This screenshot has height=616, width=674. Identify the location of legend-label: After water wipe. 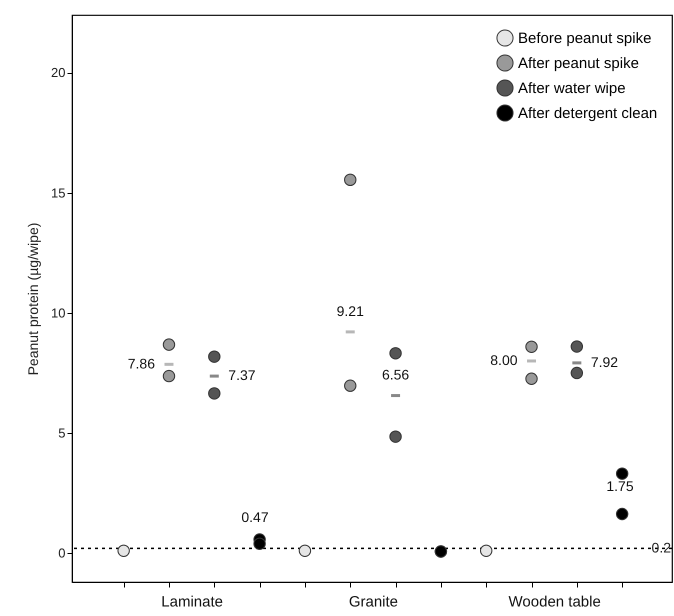
(572, 88).